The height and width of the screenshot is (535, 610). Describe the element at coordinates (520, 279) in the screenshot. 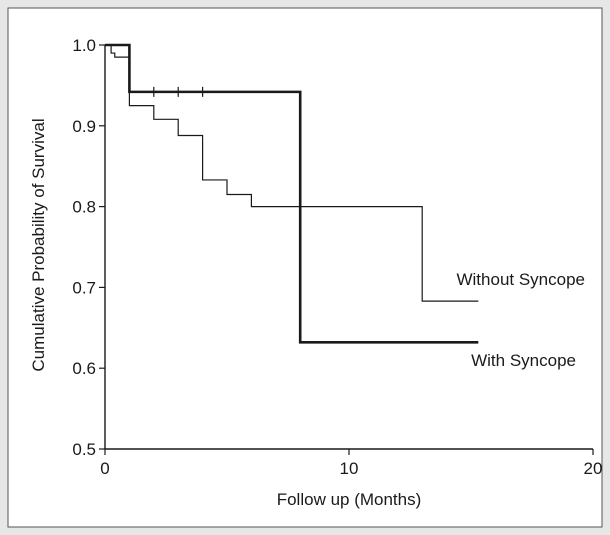

I see `legend-label-without-syncope: Without Syncope` at that location.